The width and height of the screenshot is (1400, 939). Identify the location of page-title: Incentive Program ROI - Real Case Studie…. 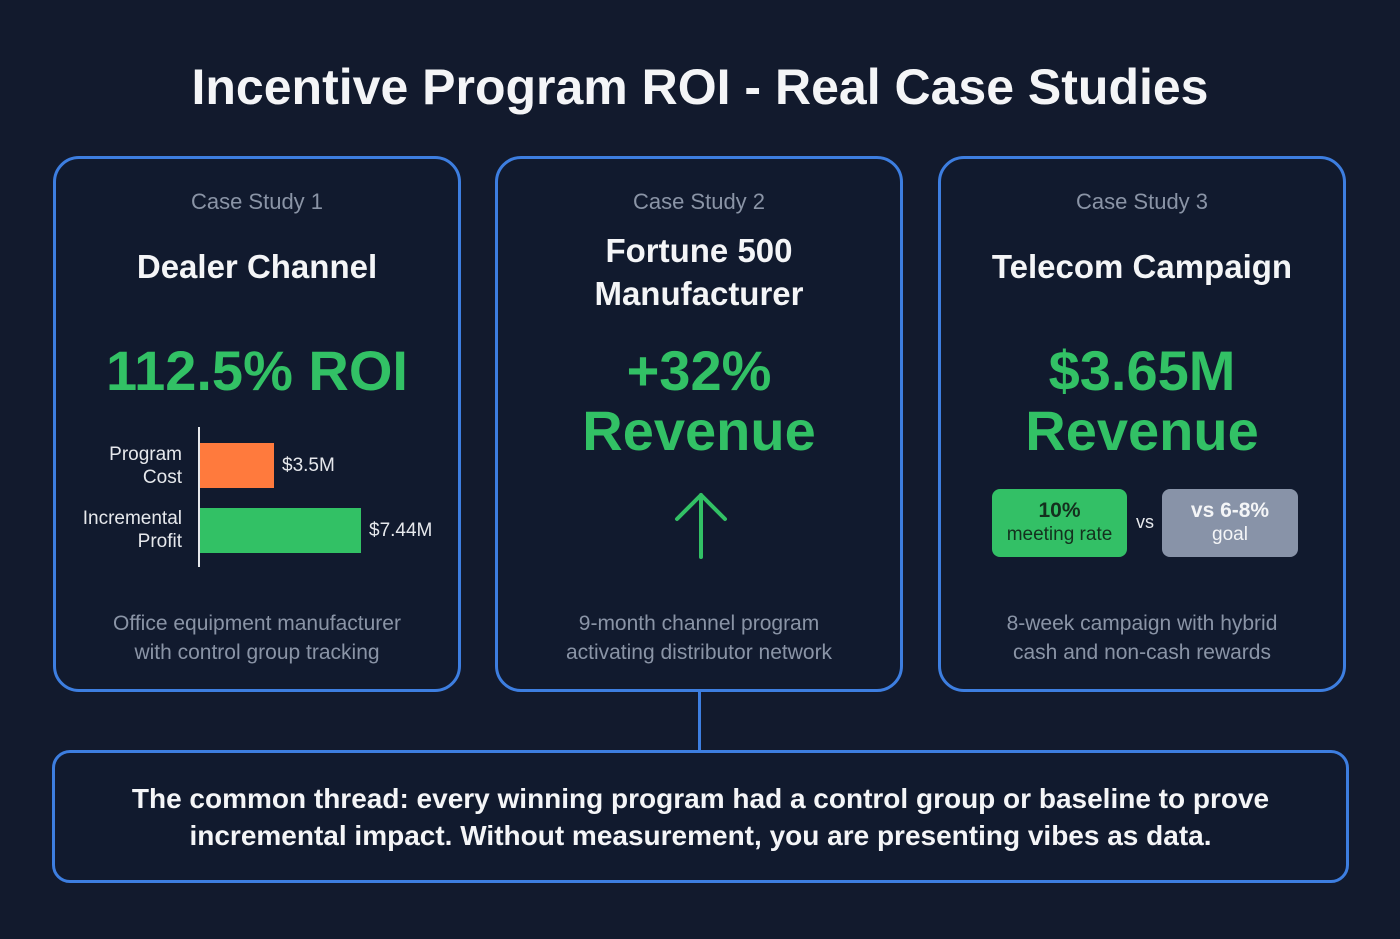
(700, 87).